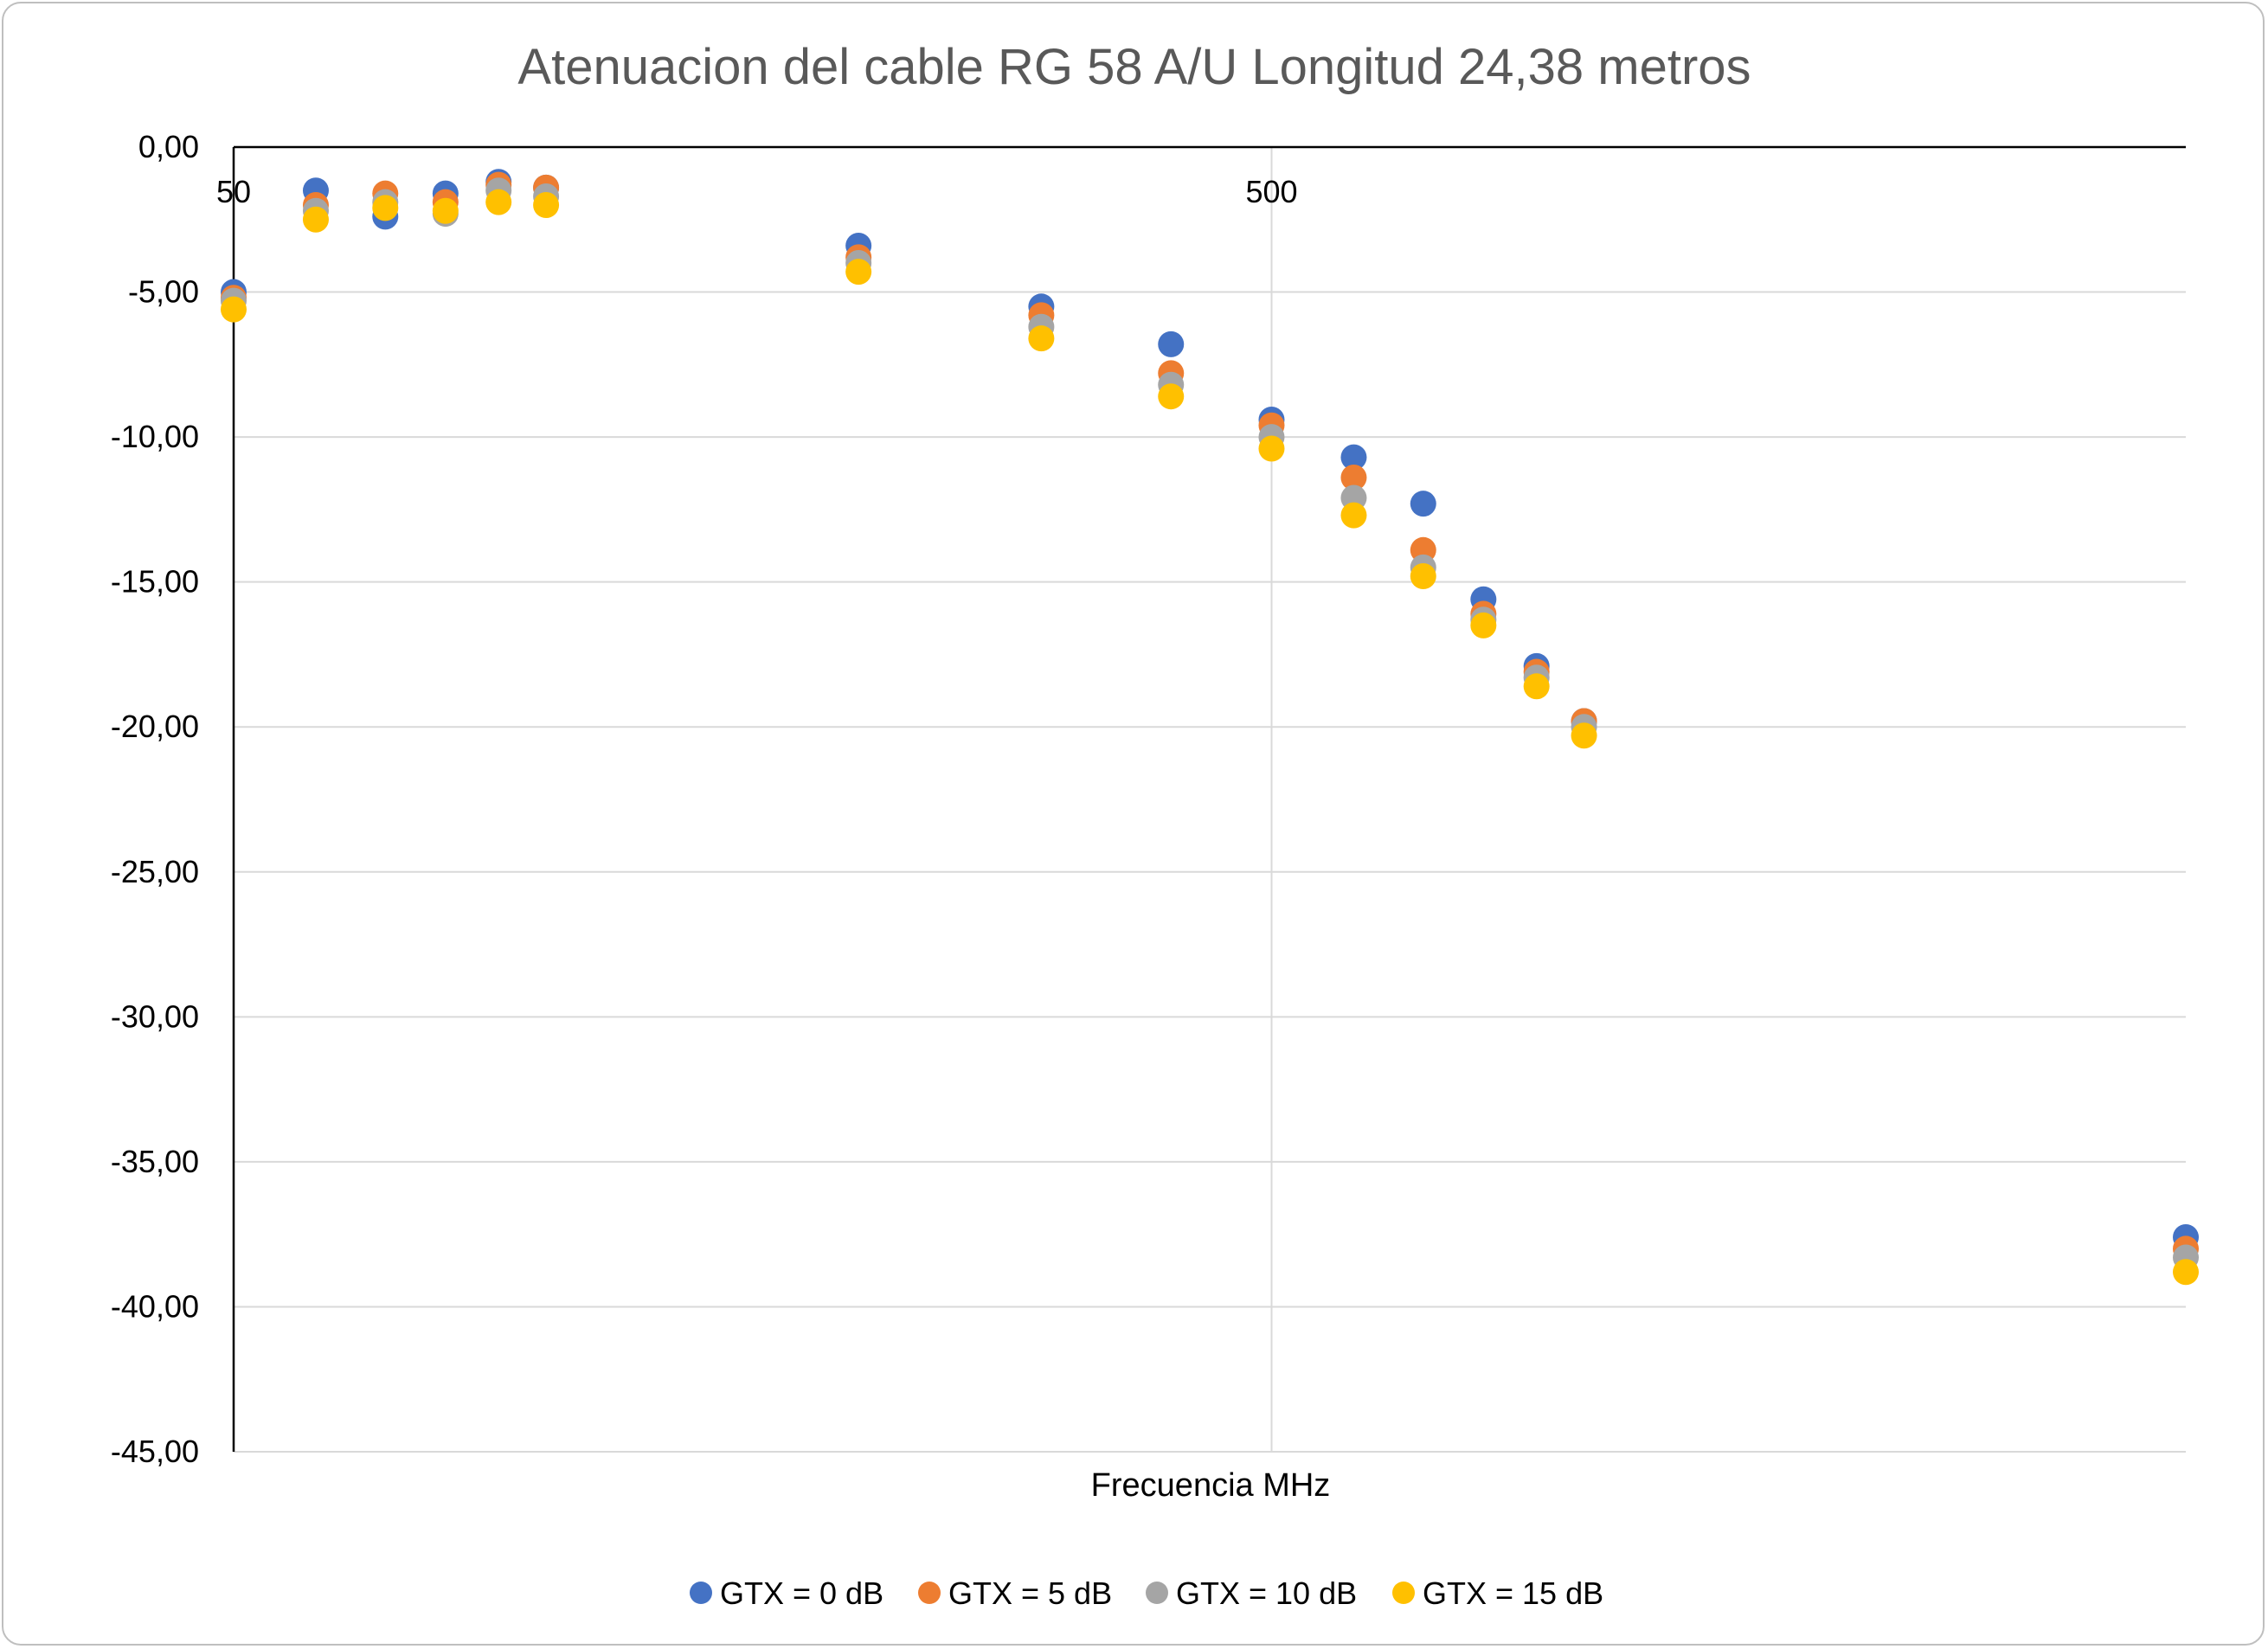  I want to click on legend-label: GTX = 0 dB, so click(802, 1593).